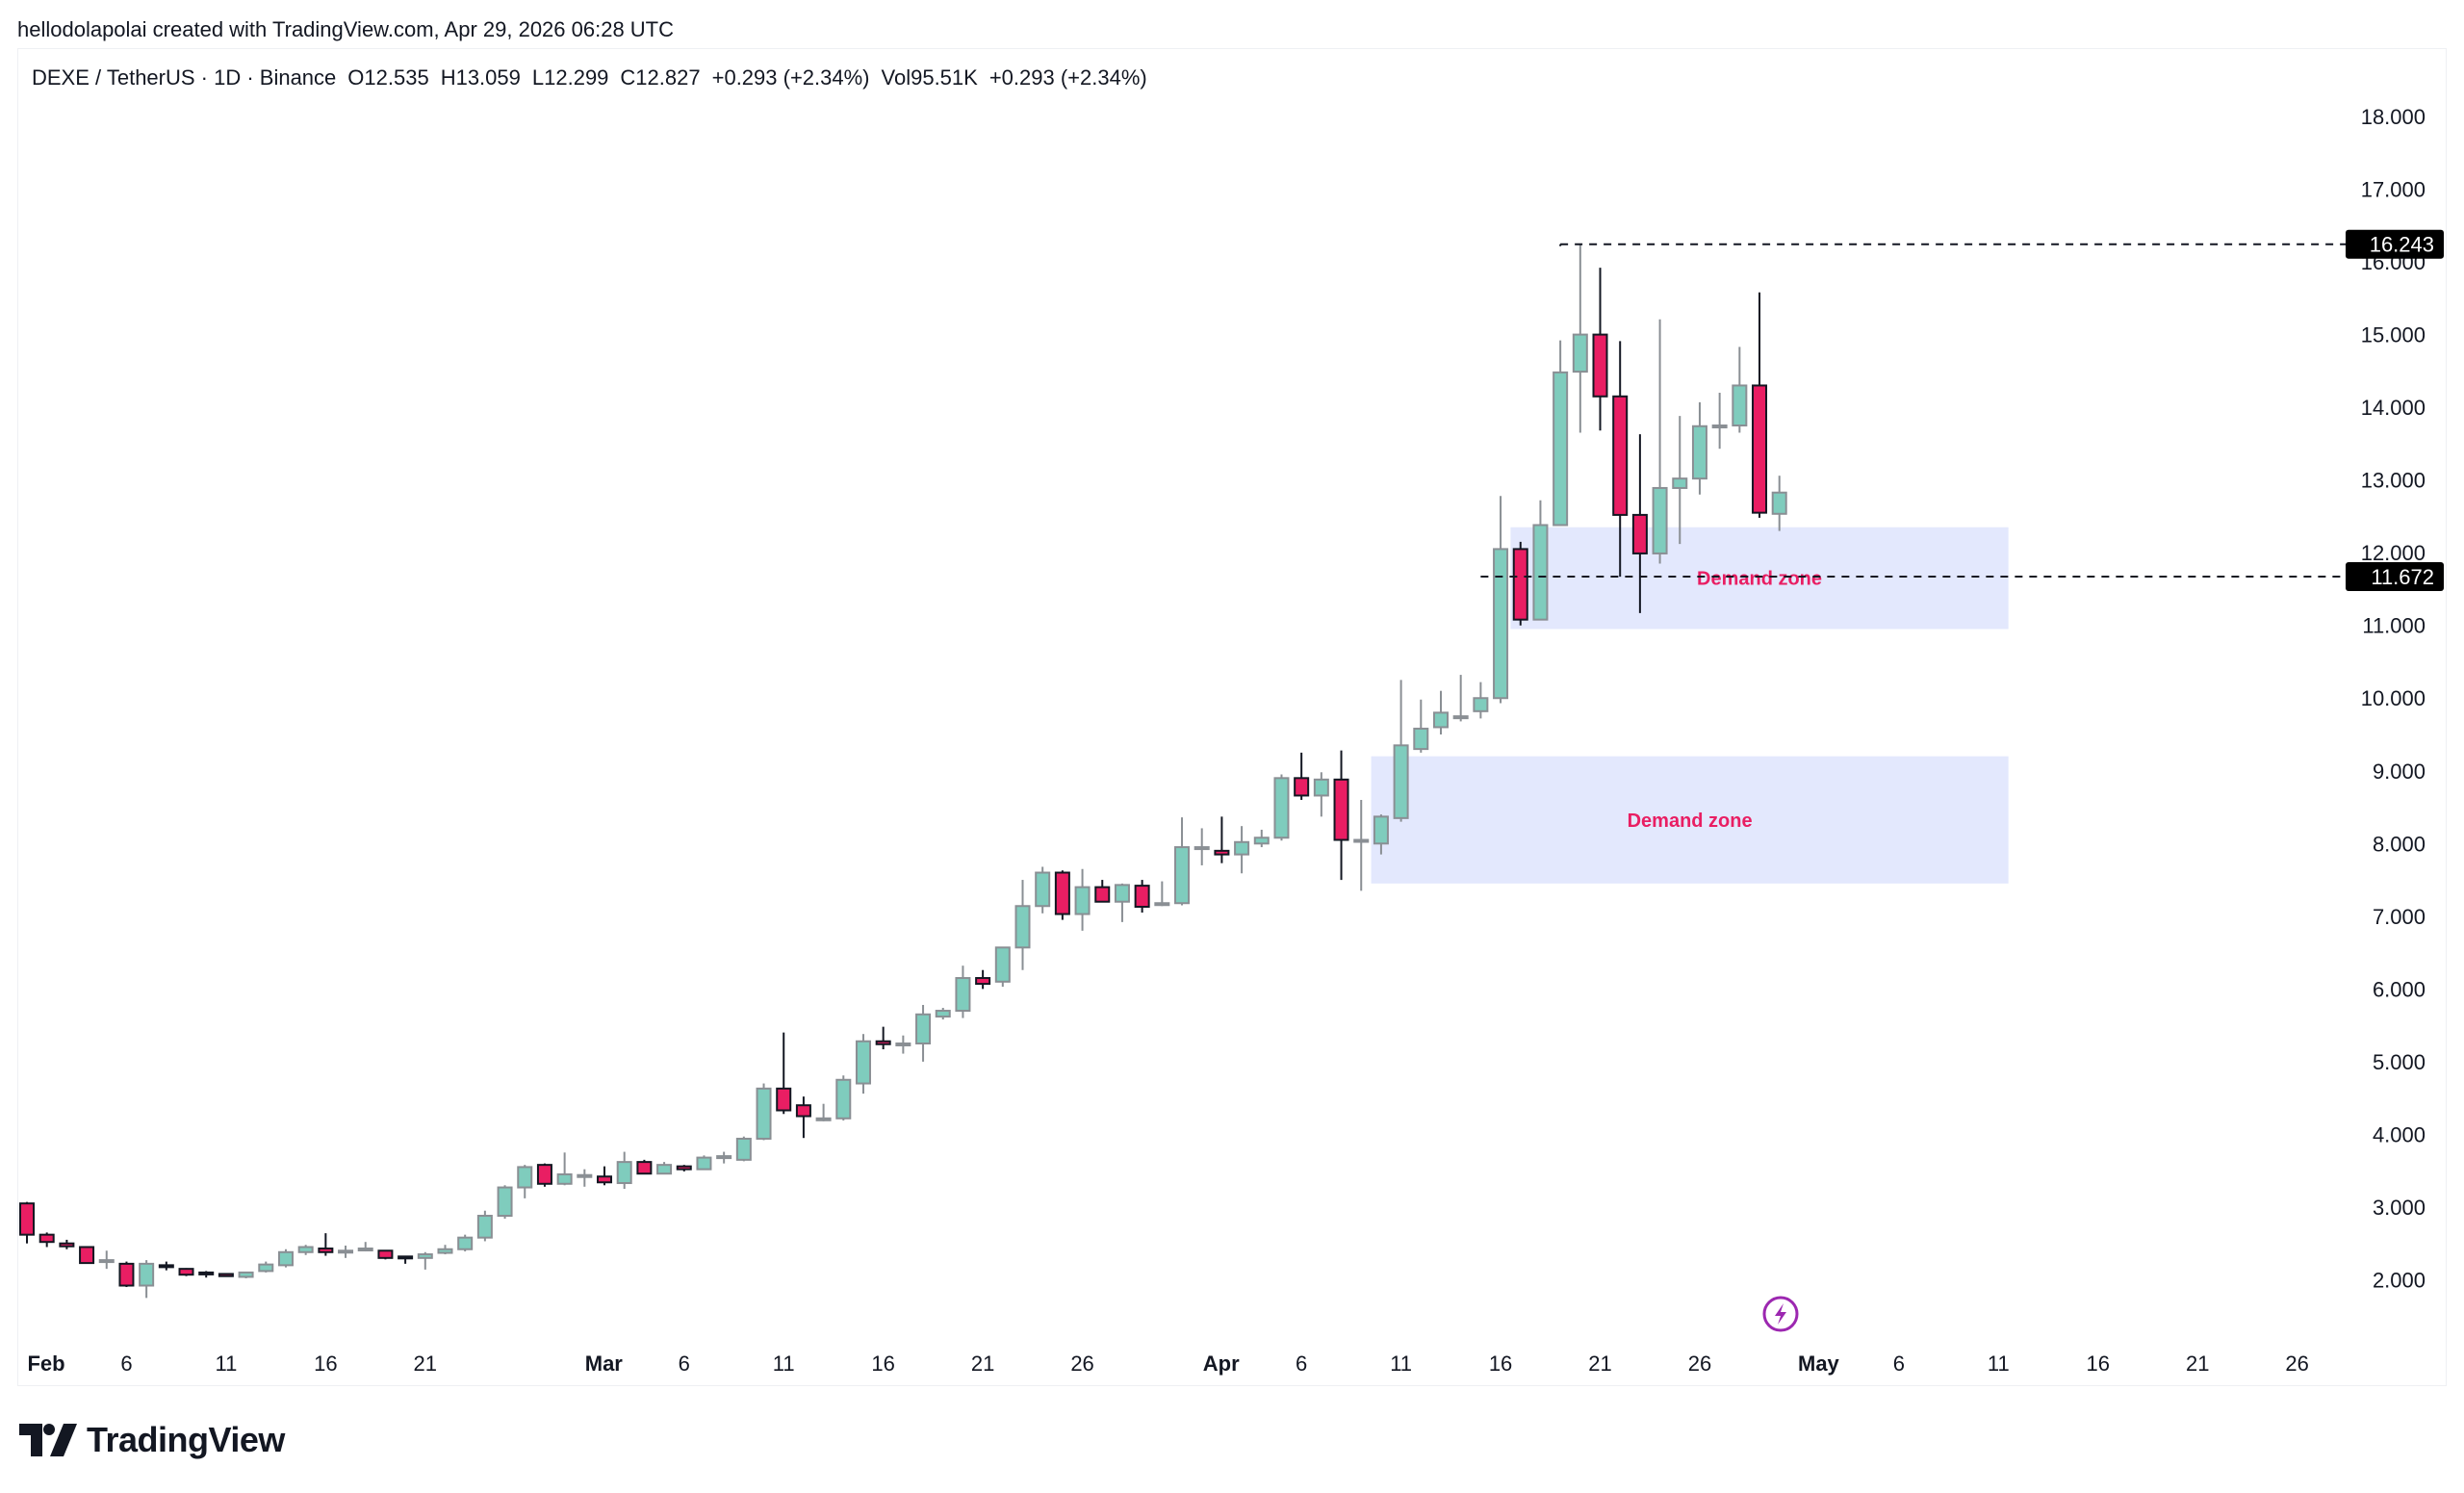 Image resolution: width=2464 pixels, height=1493 pixels. What do you see at coordinates (2399, 771) in the screenshot?
I see `price-tick-label: 9.000` at bounding box center [2399, 771].